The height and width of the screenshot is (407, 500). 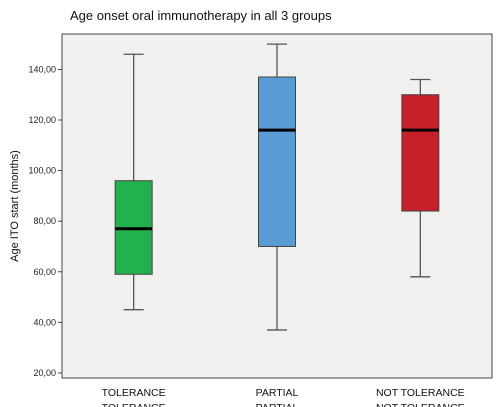 I want to click on y-tick-label: 120,00, so click(x=42, y=120).